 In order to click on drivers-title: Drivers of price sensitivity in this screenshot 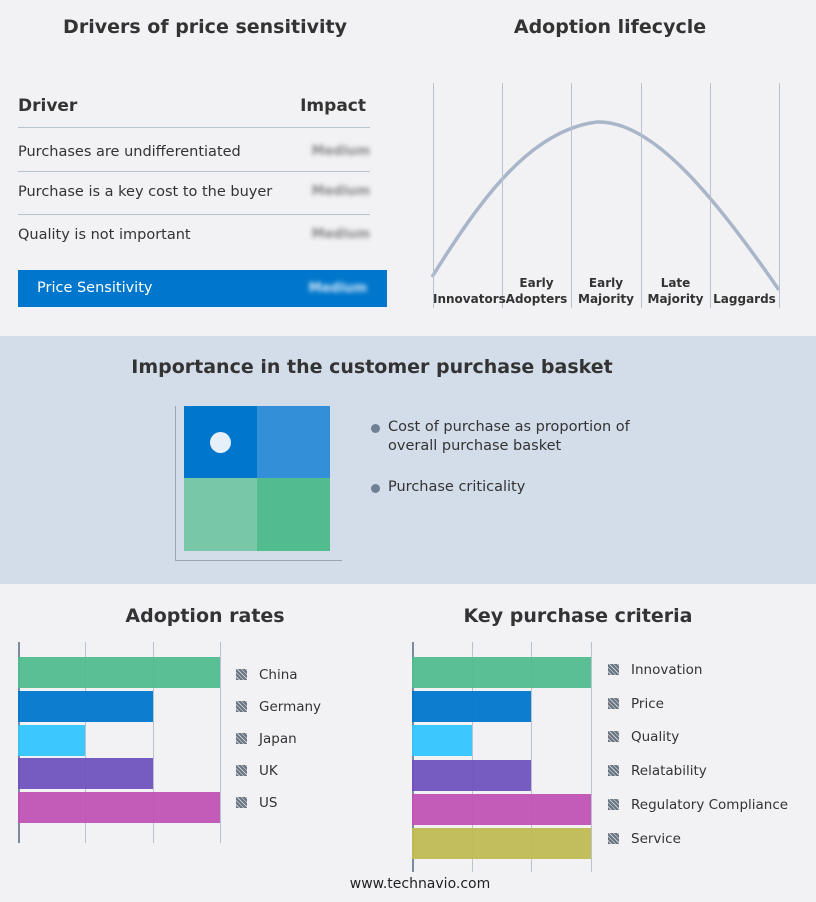, I will do `click(205, 27)`.